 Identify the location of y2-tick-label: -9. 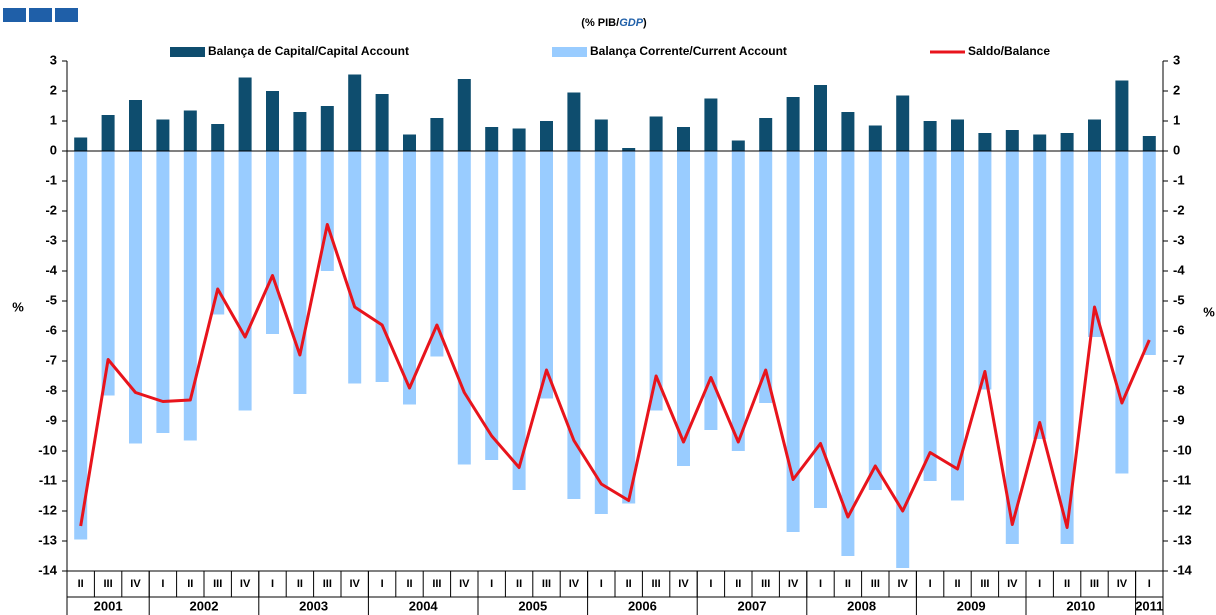
(1179, 419).